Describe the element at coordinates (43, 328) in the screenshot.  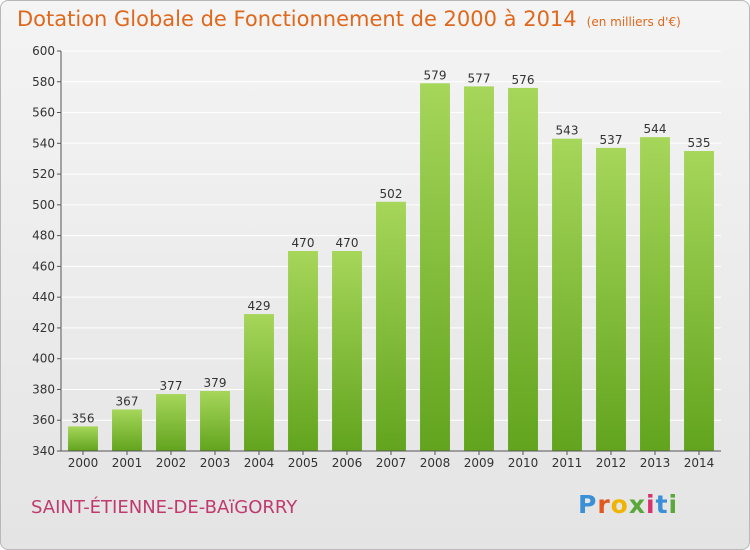
I see `y-tick-label: 420` at that location.